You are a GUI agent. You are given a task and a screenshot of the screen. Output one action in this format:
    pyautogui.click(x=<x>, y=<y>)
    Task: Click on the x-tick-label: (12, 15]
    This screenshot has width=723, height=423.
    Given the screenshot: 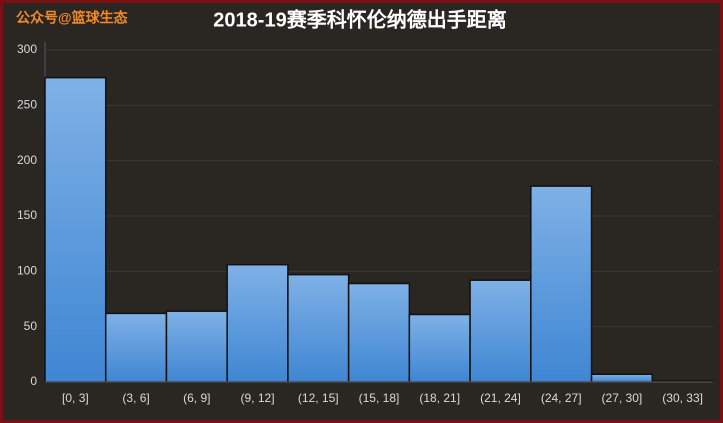 What is the action you would take?
    pyautogui.click(x=318, y=398)
    